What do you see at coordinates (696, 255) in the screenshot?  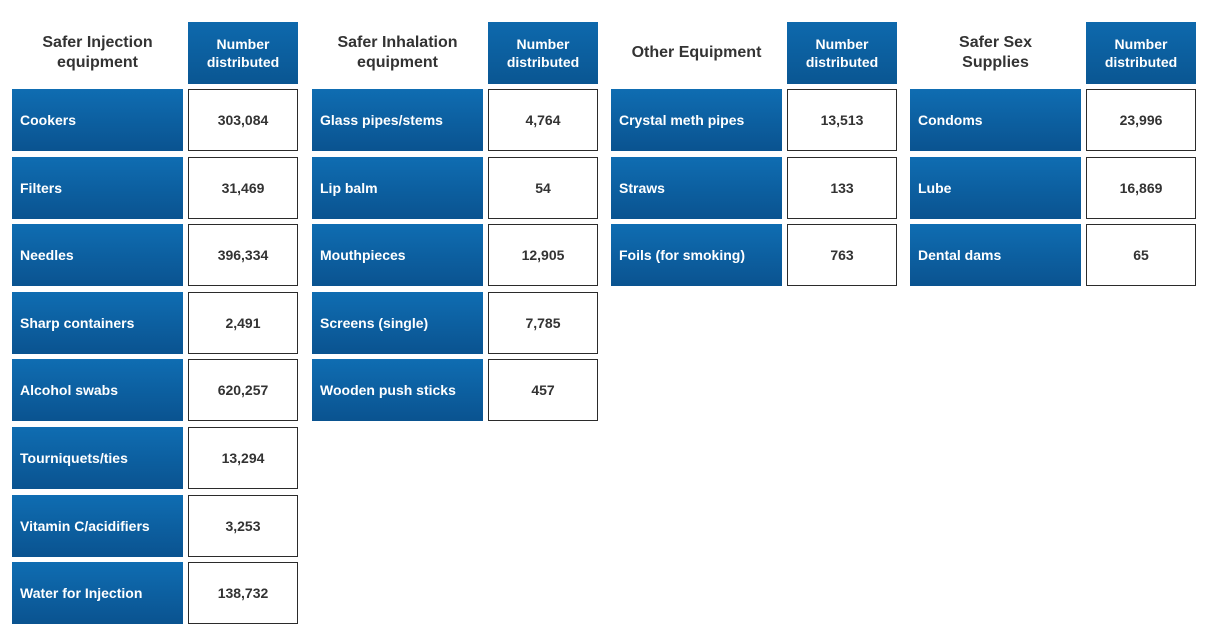 I see `other-equipment-category-label: Foils (for smoking)` at bounding box center [696, 255].